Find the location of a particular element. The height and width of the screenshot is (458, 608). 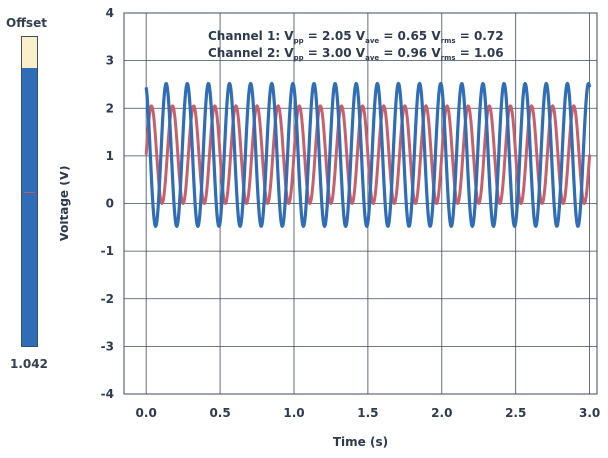

y-tick-label: 4 is located at coordinates (110, 13).